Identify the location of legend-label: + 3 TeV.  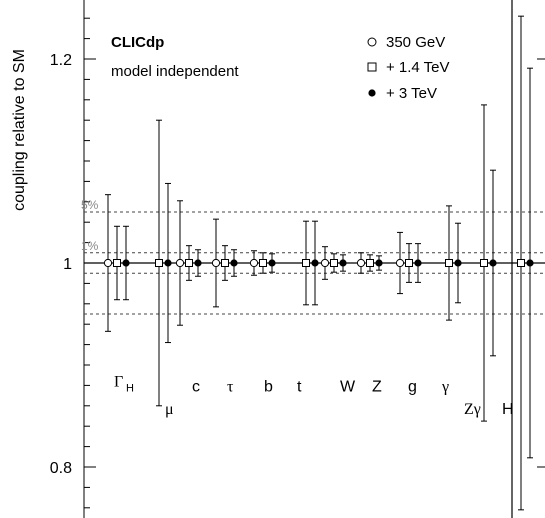
(411, 93).